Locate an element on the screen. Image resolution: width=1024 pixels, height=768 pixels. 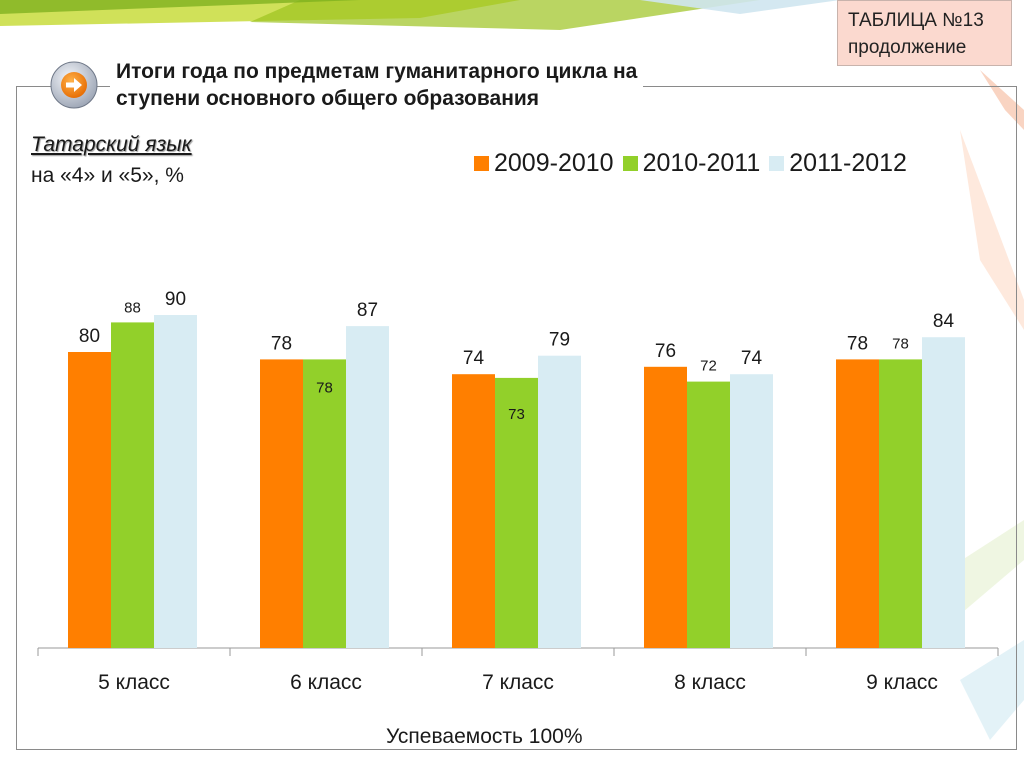
data-label: 80 is located at coordinates (89, 336).